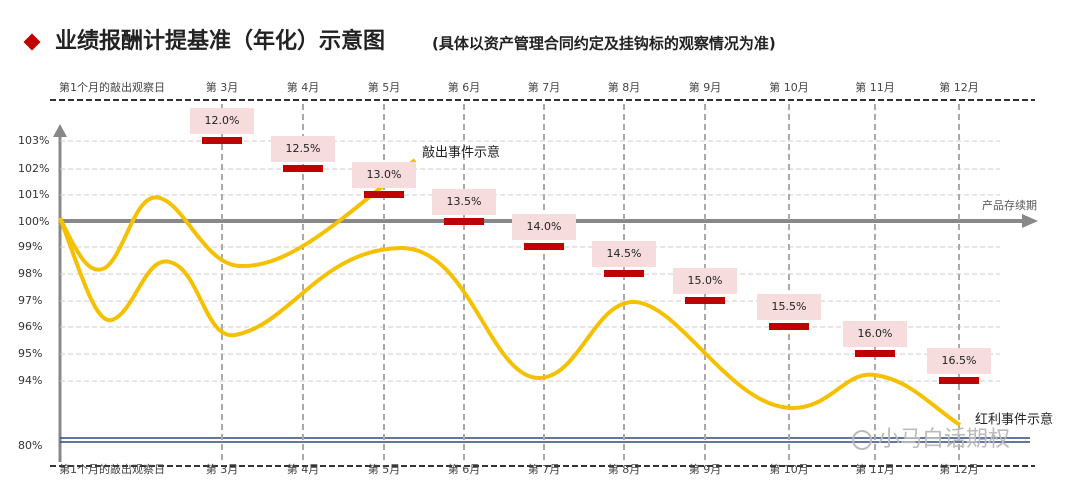 Image resolution: width=1080 pixels, height=491 pixels. I want to click on bottom-month: 第 6月, so click(464, 469).